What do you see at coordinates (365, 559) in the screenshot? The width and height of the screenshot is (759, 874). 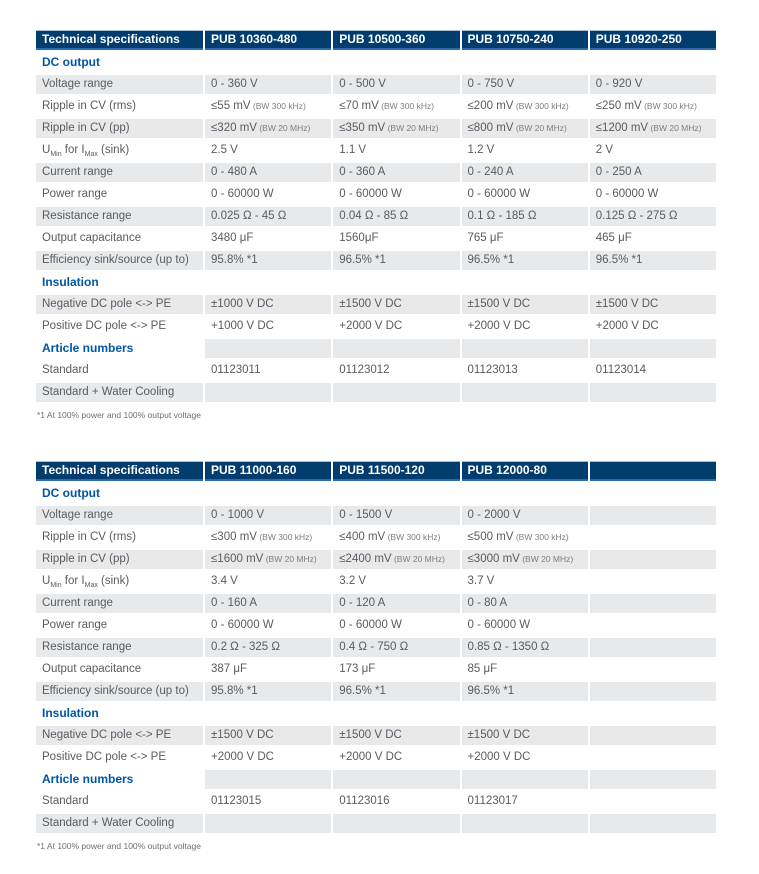 I see `value-main: ≤2400 mV` at bounding box center [365, 559].